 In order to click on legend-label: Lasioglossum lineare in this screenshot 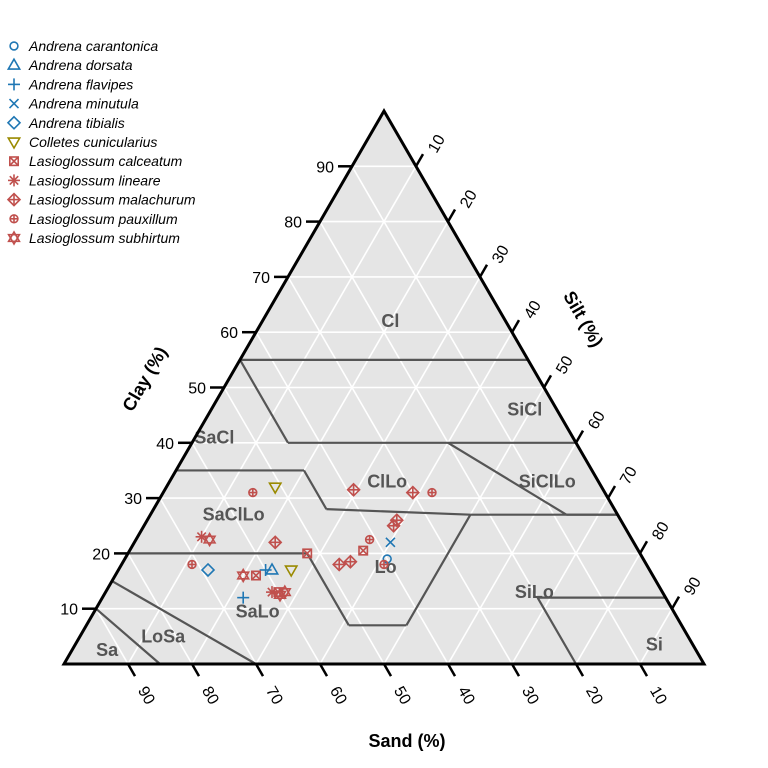, I will do `click(95, 180)`.